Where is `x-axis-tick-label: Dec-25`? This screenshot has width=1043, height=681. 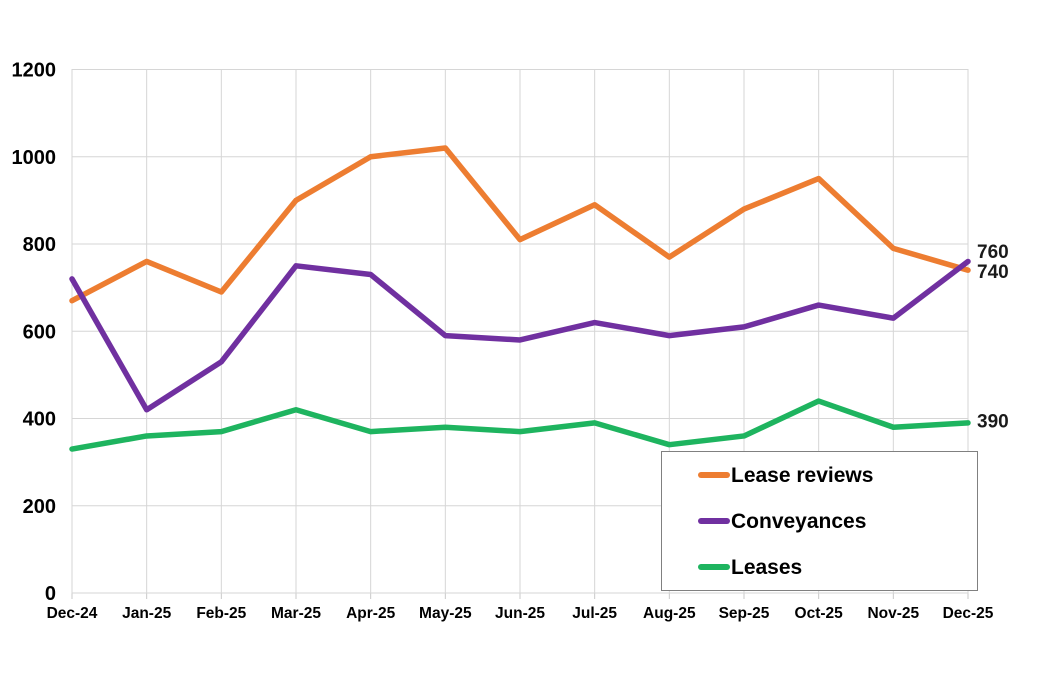 x-axis-tick-label: Dec-25 is located at coordinates (968, 613).